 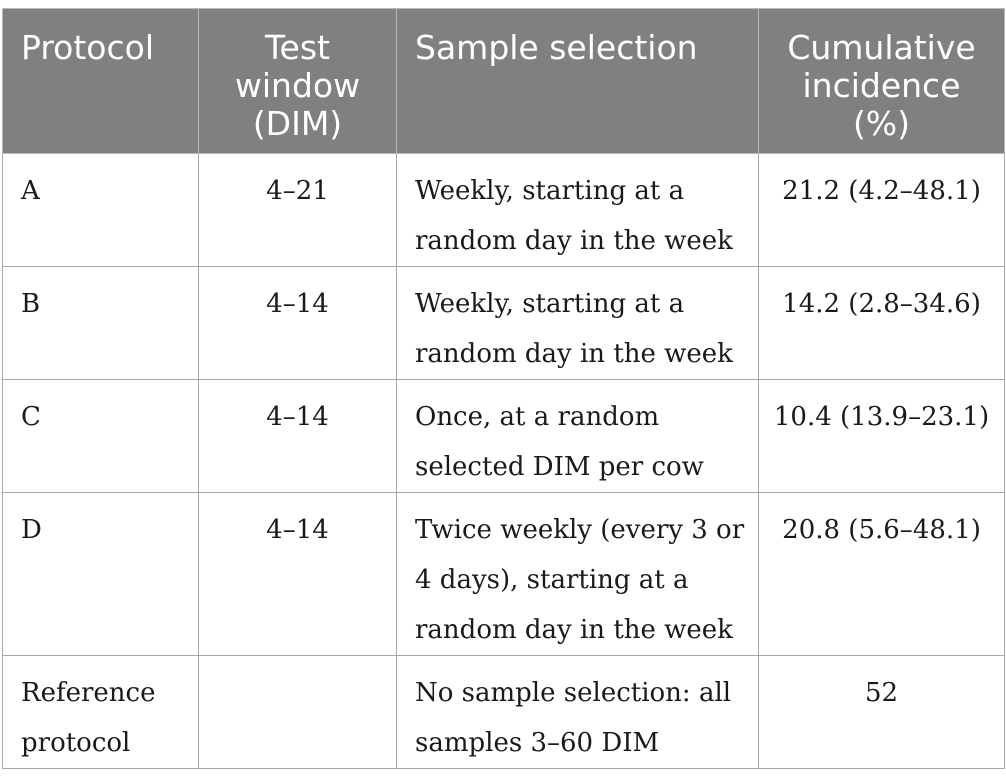 I want to click on cell-cumulative-incidence: 20.8 (5.6–48.1), so click(x=881, y=574).